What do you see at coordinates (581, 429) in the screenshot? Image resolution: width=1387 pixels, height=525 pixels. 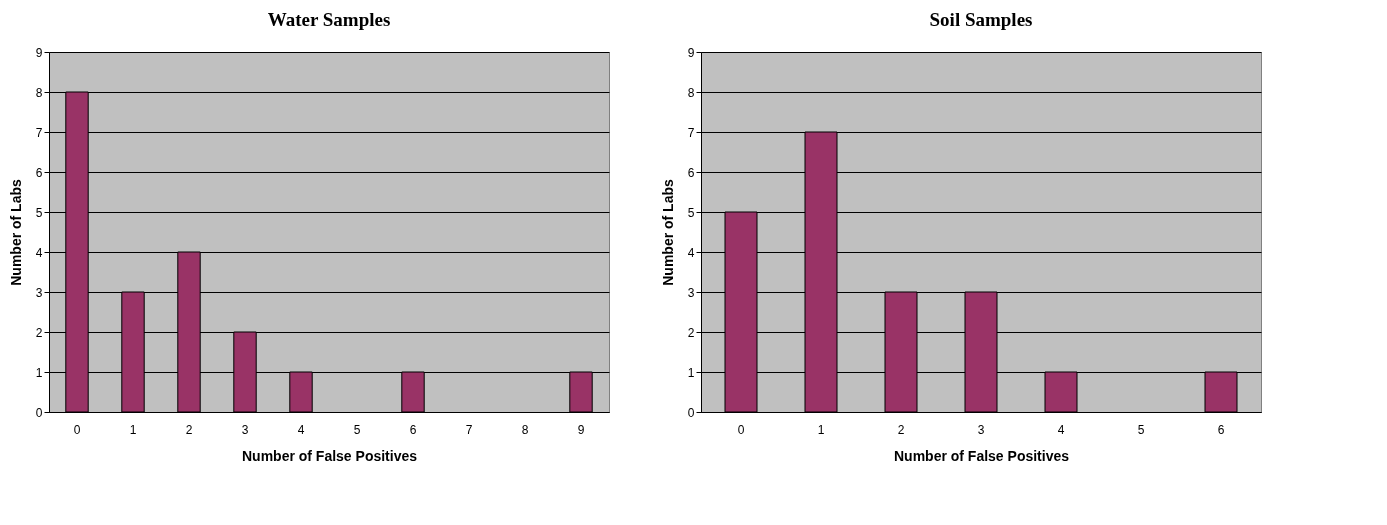 I see `x-tick-label: 9` at bounding box center [581, 429].